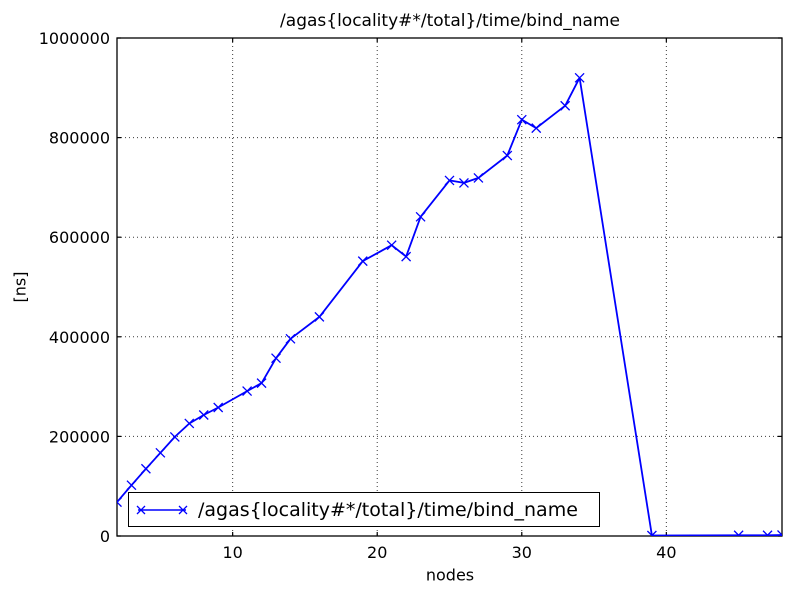 The height and width of the screenshot is (600, 800). What do you see at coordinates (232, 552) in the screenshot?
I see `x-tick-label: 10` at bounding box center [232, 552].